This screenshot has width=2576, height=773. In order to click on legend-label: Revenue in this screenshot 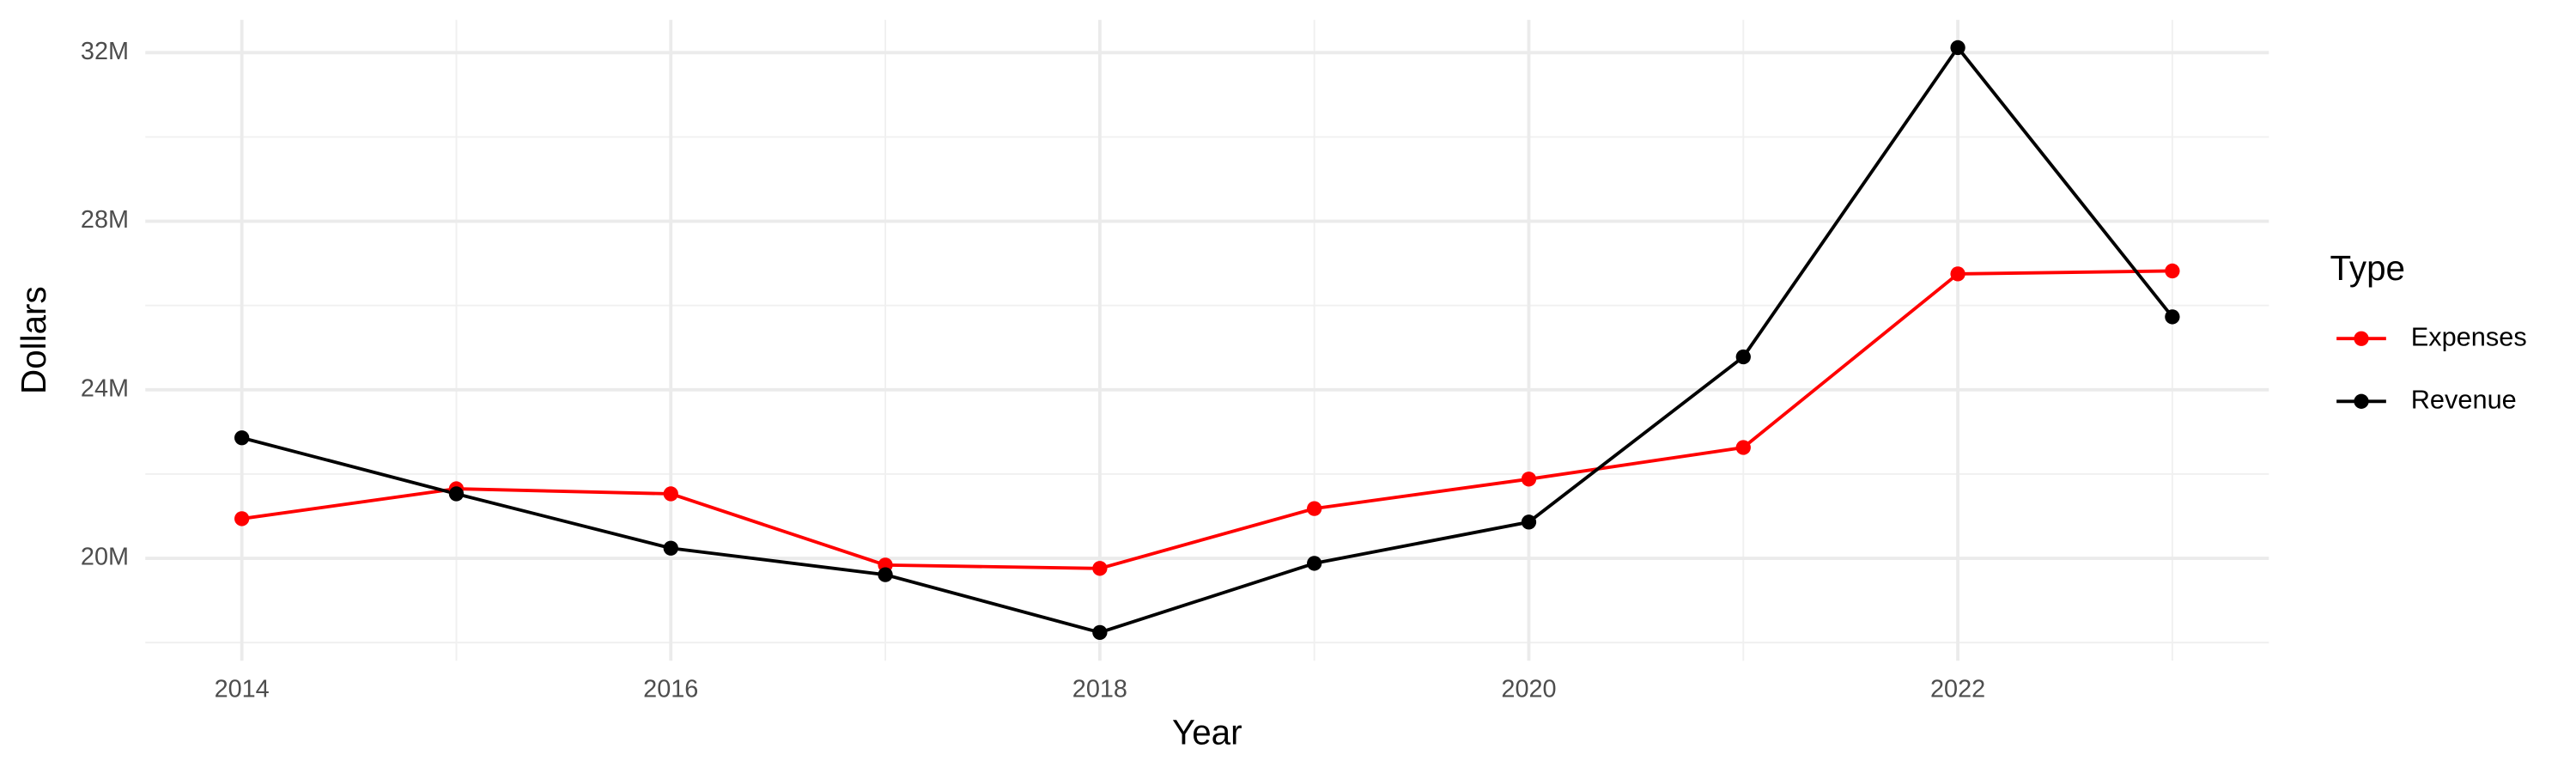, I will do `click(2464, 399)`.